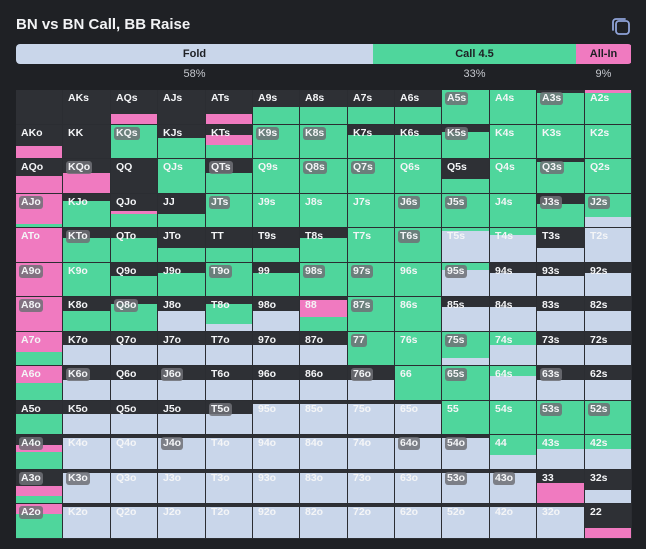  Describe the element at coordinates (465, 417) in the screenshot. I see `hand-cell-55: 55` at that location.